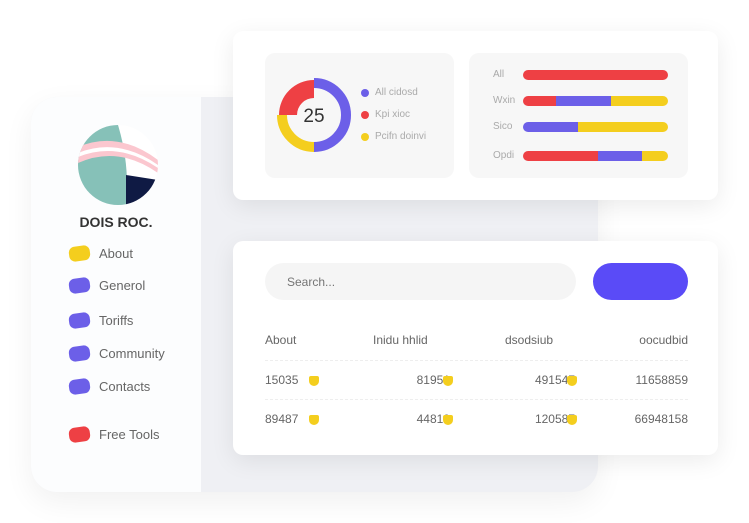 Image resolution: width=749 pixels, height=523 pixels. I want to click on table-cell: 44819, so click(433, 419).